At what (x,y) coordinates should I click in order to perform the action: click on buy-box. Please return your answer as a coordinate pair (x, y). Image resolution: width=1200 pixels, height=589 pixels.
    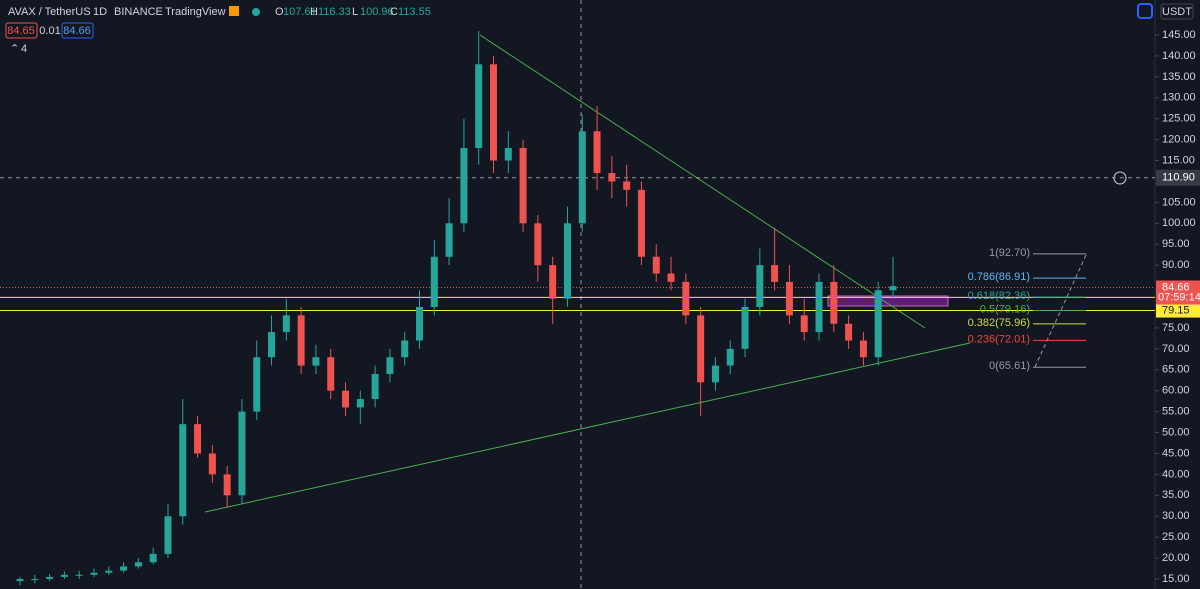
    Looking at the image, I should click on (77, 30).